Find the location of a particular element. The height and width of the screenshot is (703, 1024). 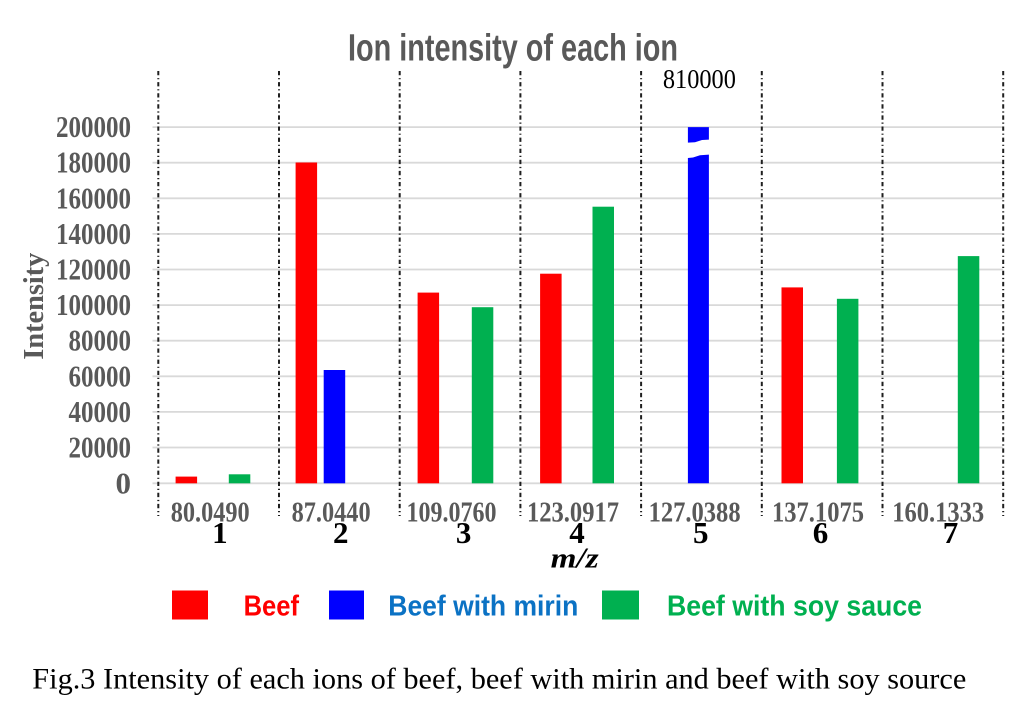

svg-text: 2 is located at coordinates (341, 532).